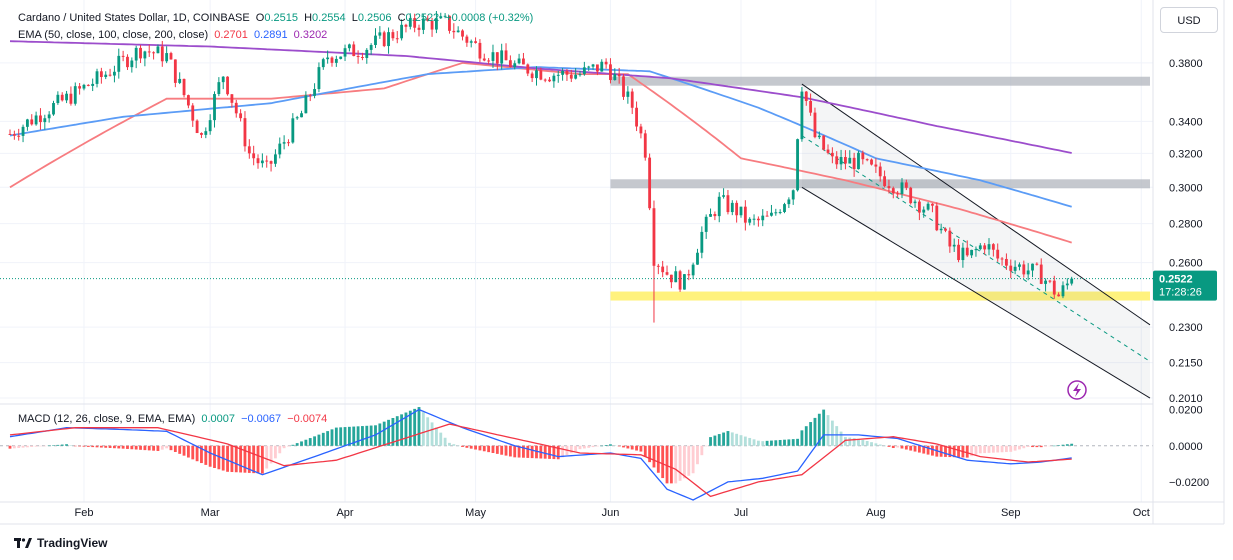 This screenshot has height=560, width=1233. Describe the element at coordinates (281, 18) in the screenshot. I see `open-value: 0.2515` at that location.